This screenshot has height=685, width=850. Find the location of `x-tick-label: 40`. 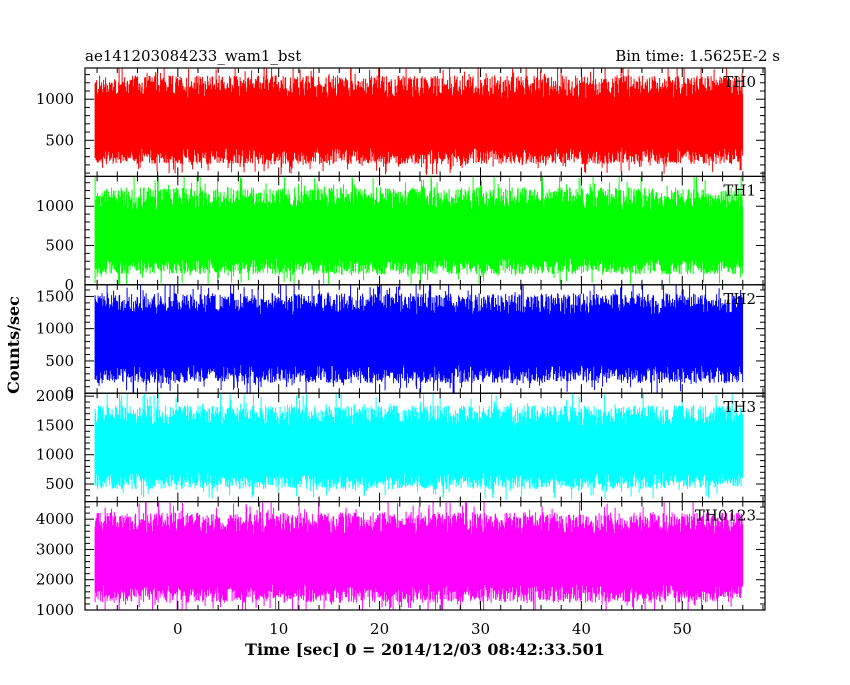

x-tick-label: 40 is located at coordinates (581, 629).